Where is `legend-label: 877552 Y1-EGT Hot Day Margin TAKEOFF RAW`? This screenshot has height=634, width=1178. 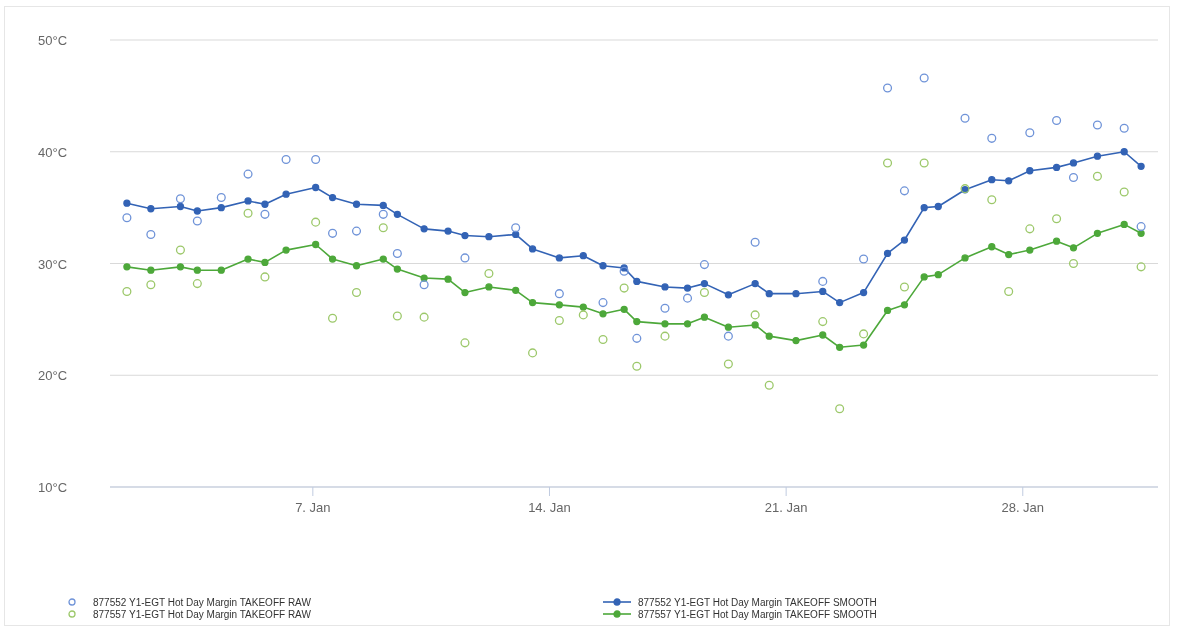 legend-label: 877552 Y1-EGT Hot Day Margin TAKEOFF RAW is located at coordinates (202, 602).